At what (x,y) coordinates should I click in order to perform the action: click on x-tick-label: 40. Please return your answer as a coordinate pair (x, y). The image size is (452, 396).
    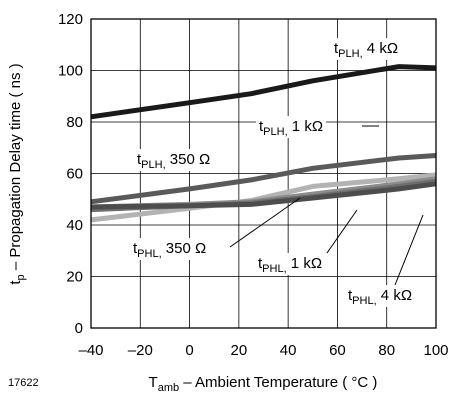
    Looking at the image, I should click on (288, 350).